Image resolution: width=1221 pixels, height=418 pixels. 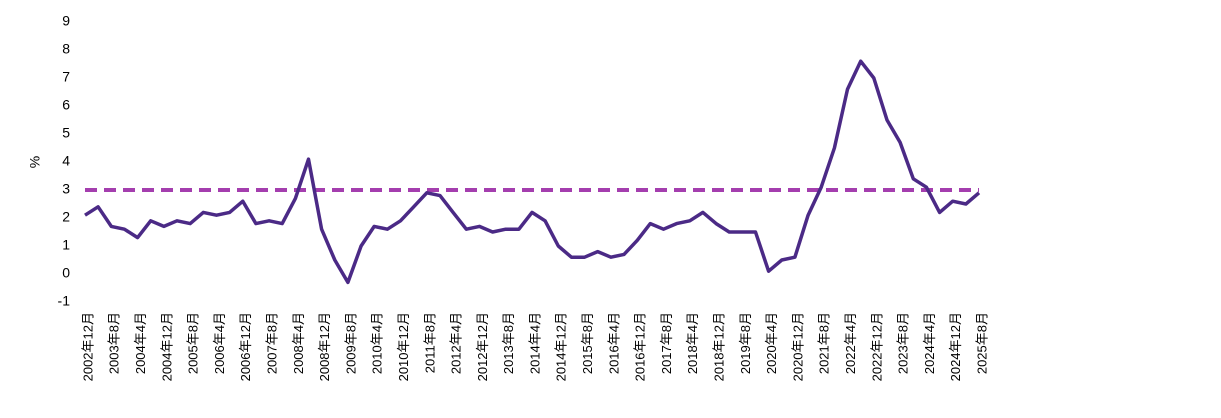 I want to click on x-tick-label: 2024年4月, so click(x=929, y=343).